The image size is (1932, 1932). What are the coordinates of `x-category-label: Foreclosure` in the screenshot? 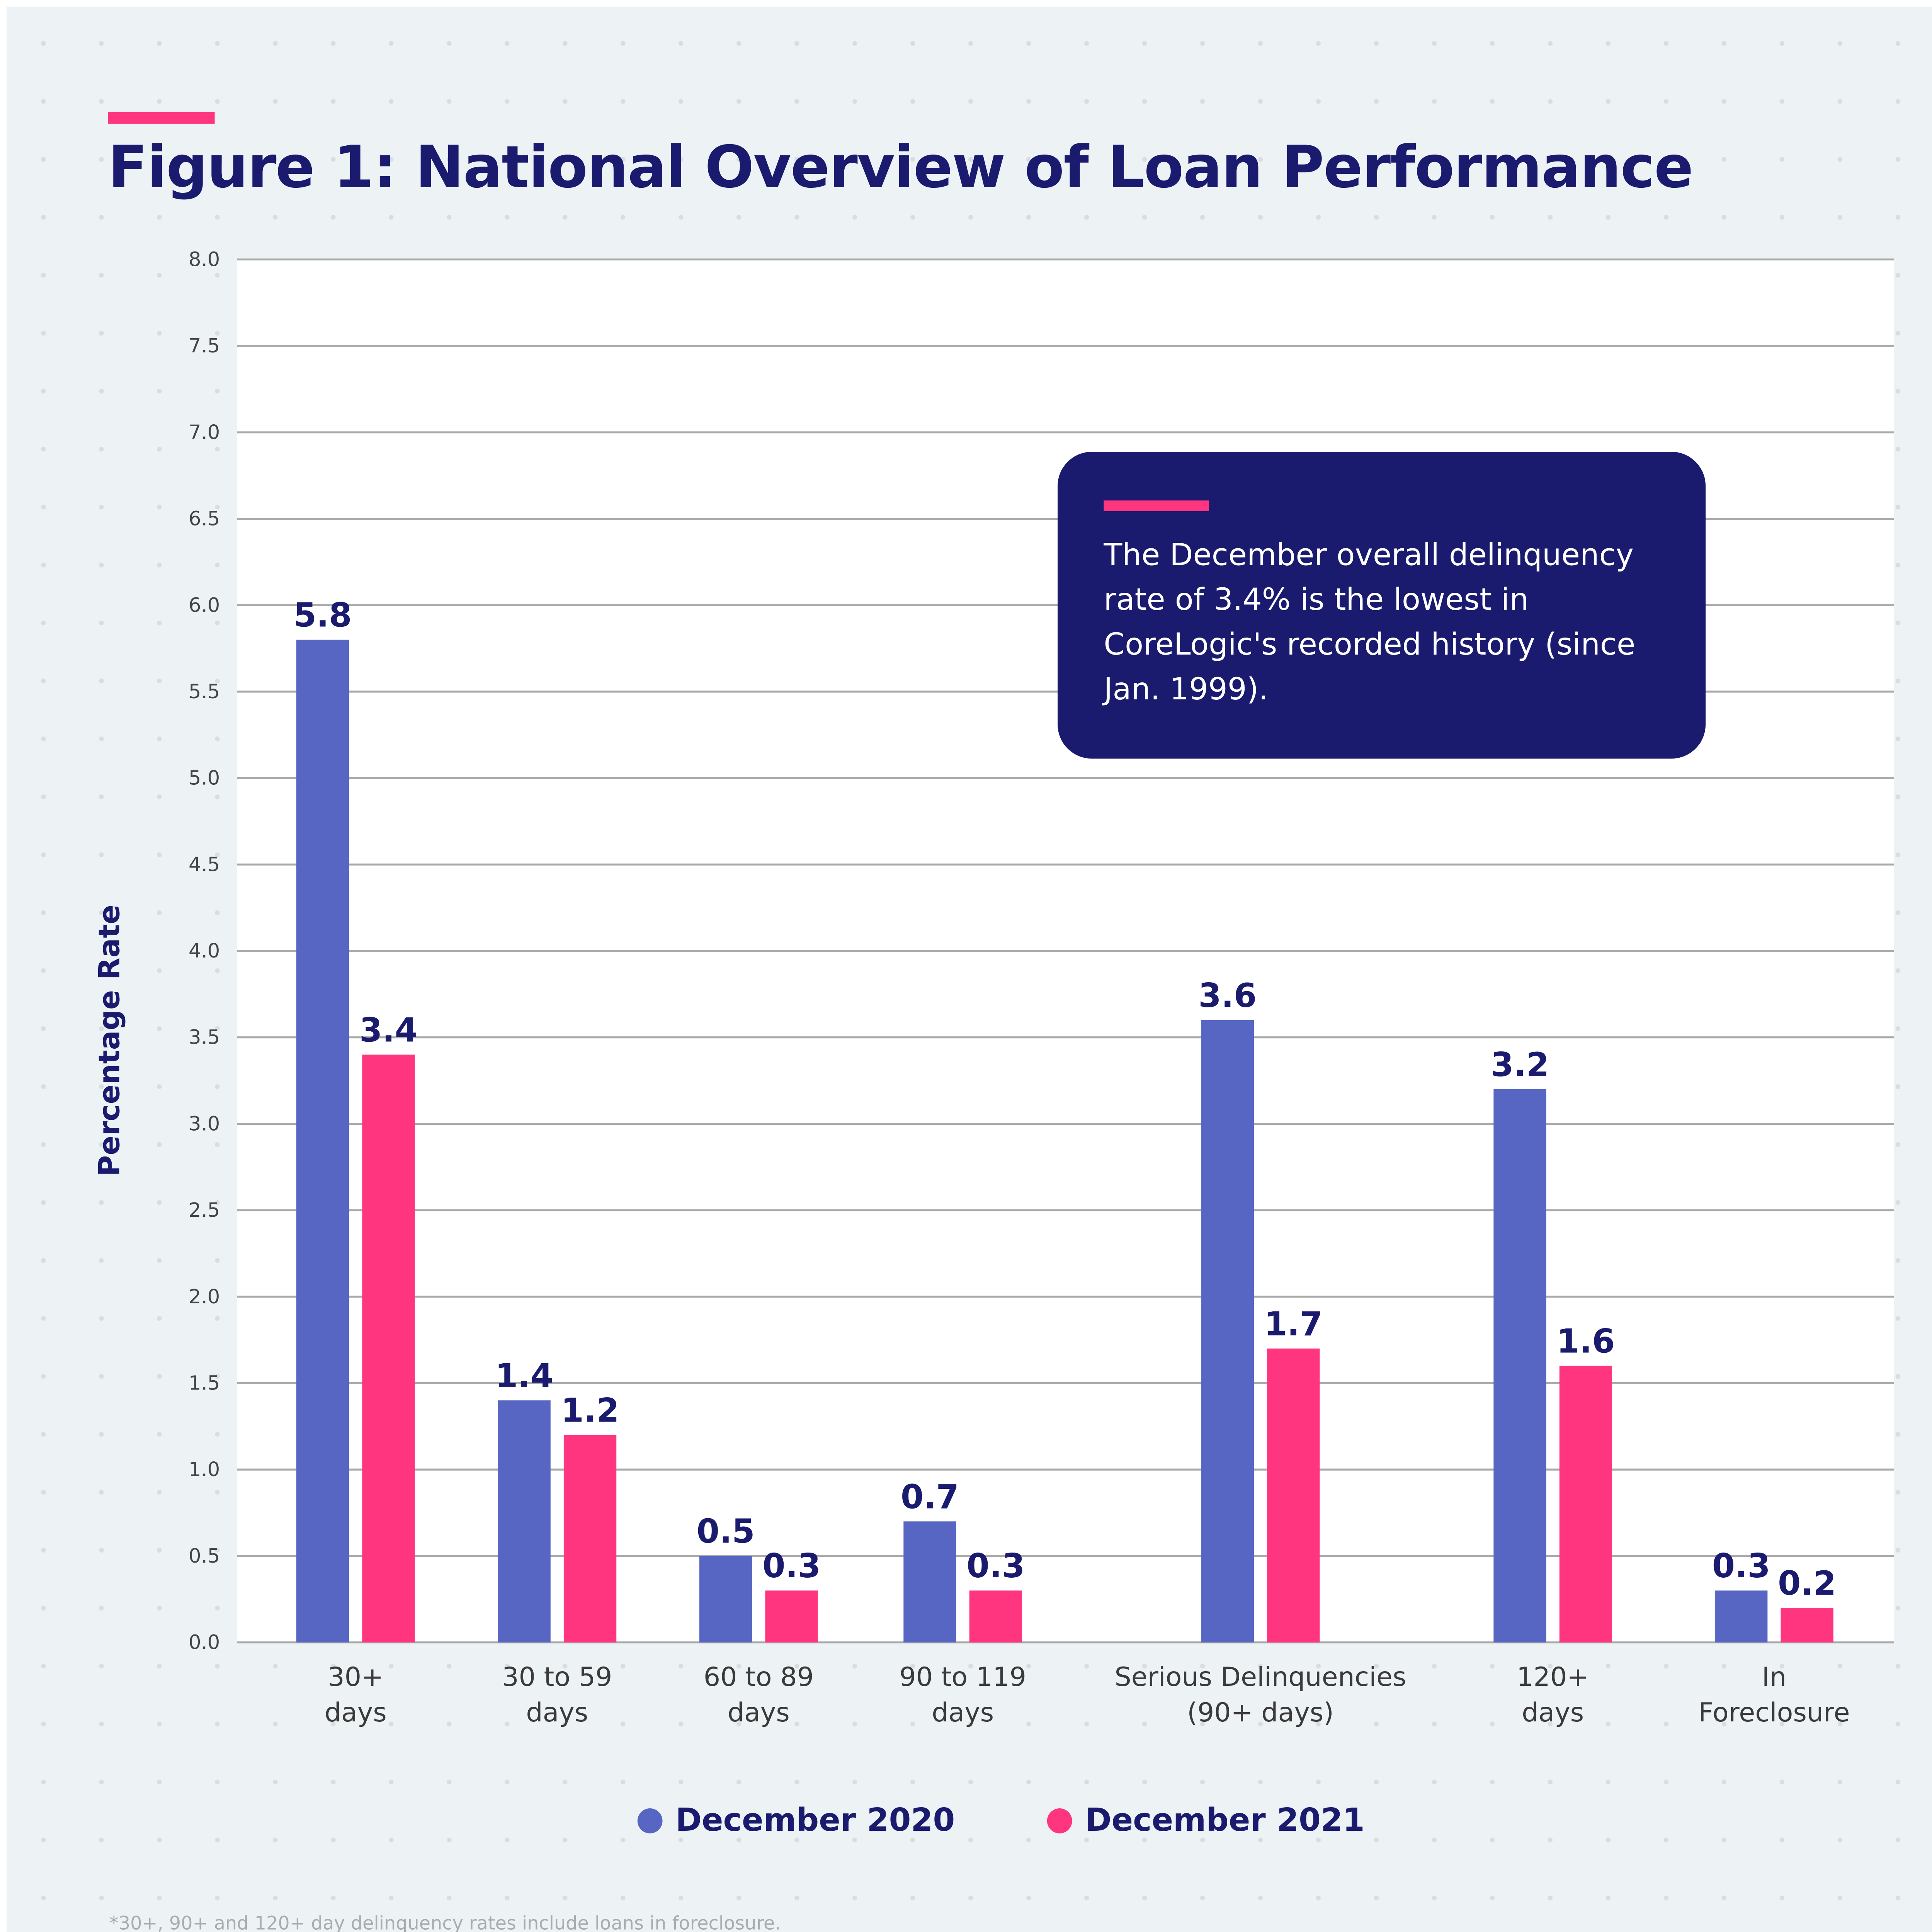 It's located at (1774, 1713).